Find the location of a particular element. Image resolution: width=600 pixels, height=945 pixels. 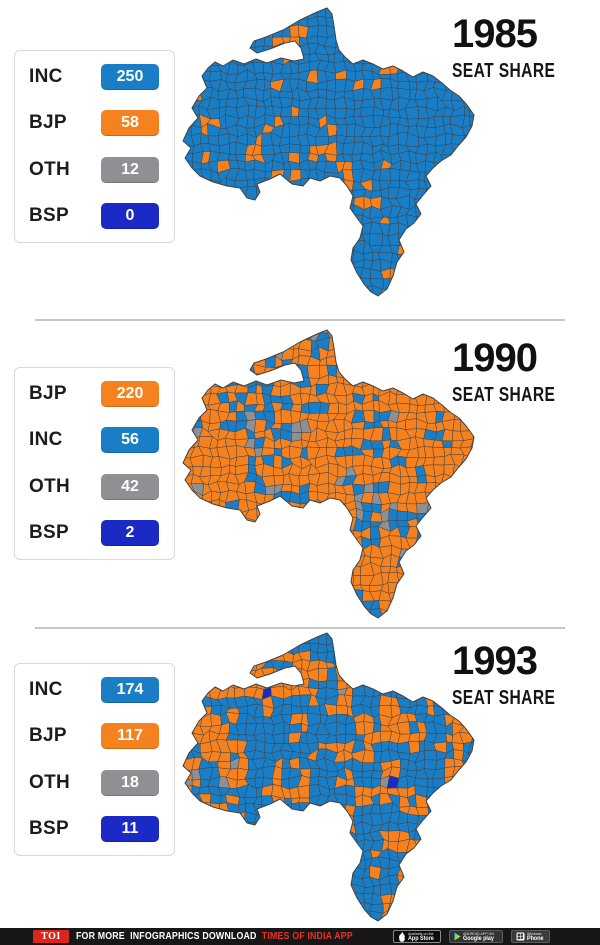

seat-count-badge: 58 is located at coordinates (130, 123).